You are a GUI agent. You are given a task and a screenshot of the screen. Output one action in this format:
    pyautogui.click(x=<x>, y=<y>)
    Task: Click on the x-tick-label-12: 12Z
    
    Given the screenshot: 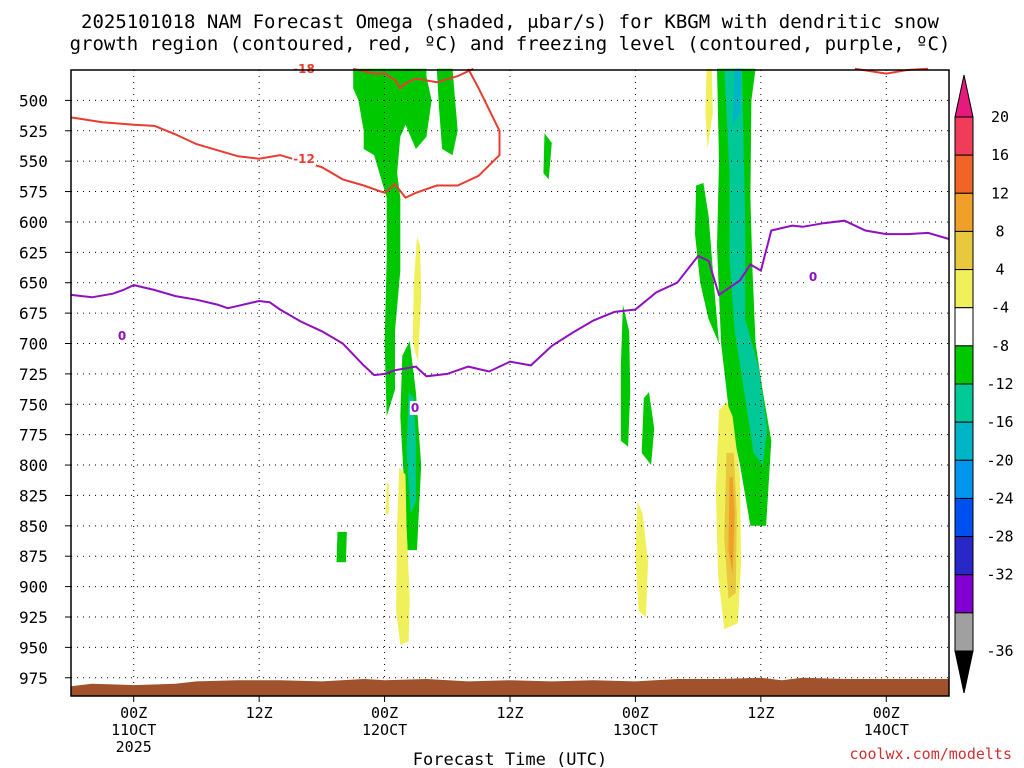 What is the action you would take?
    pyautogui.click(x=259, y=713)
    